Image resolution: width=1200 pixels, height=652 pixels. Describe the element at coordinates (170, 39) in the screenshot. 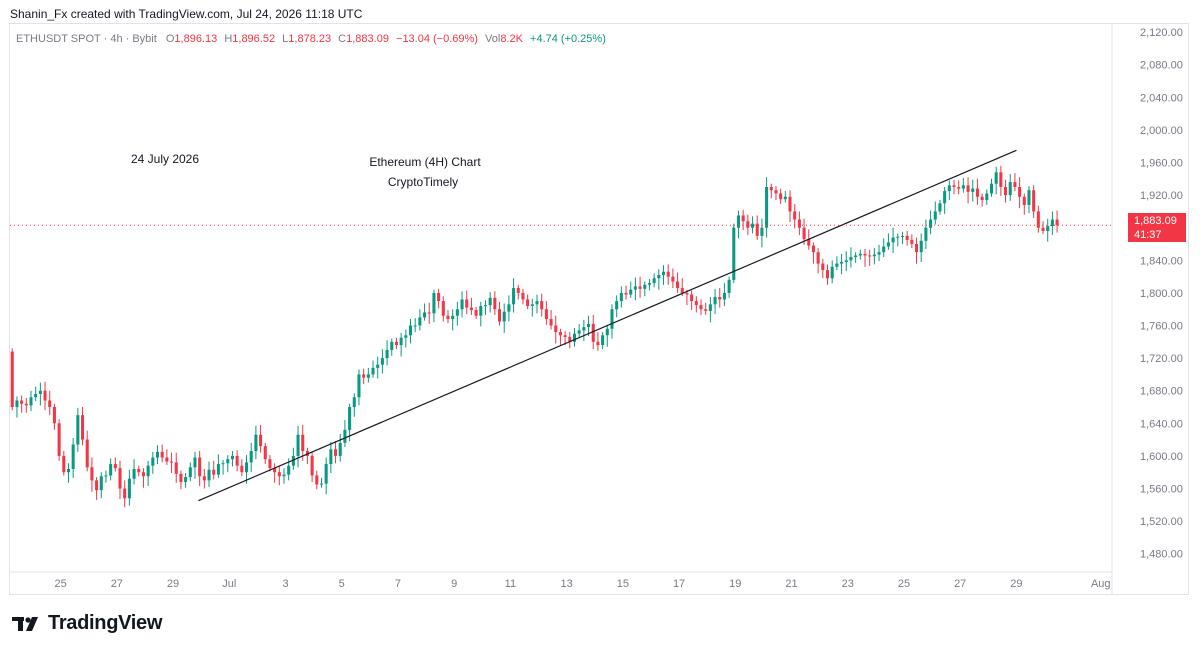

I see `open-label: O` at that location.